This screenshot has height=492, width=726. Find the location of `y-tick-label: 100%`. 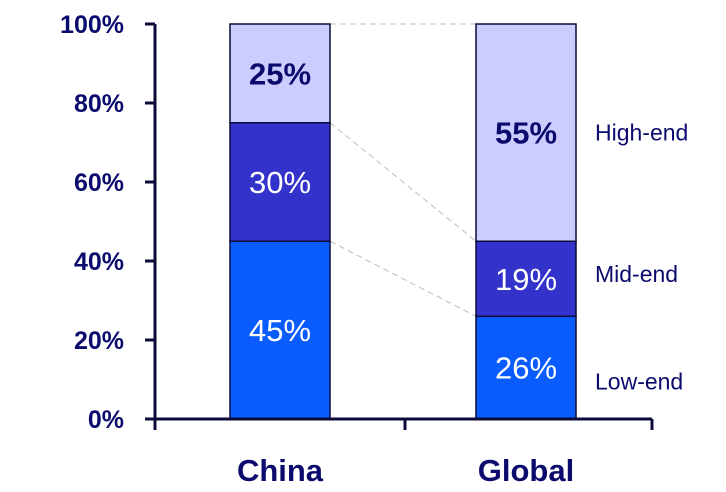

y-tick-label: 100% is located at coordinates (92, 25).